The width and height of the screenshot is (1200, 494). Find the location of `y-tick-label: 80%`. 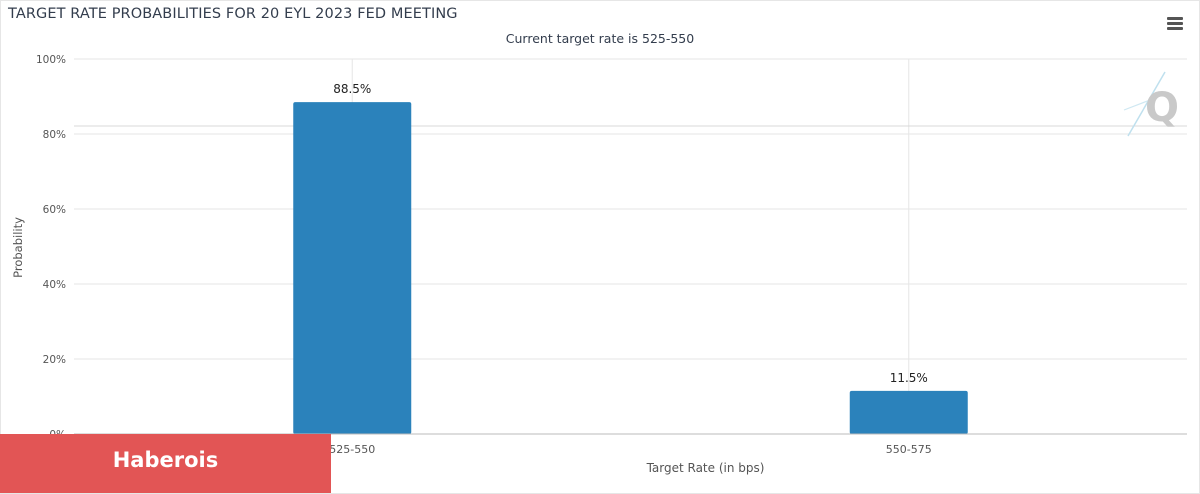

y-tick-label: 80% is located at coordinates (54, 135).